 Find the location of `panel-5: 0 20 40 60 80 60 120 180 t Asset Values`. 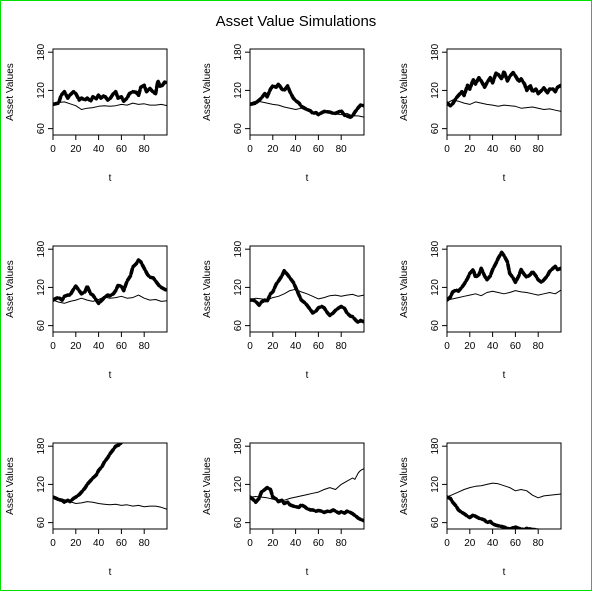

panel-5: 0 20 40 60 80 60 120 180 t Asset Values is located at coordinates (283, 310).